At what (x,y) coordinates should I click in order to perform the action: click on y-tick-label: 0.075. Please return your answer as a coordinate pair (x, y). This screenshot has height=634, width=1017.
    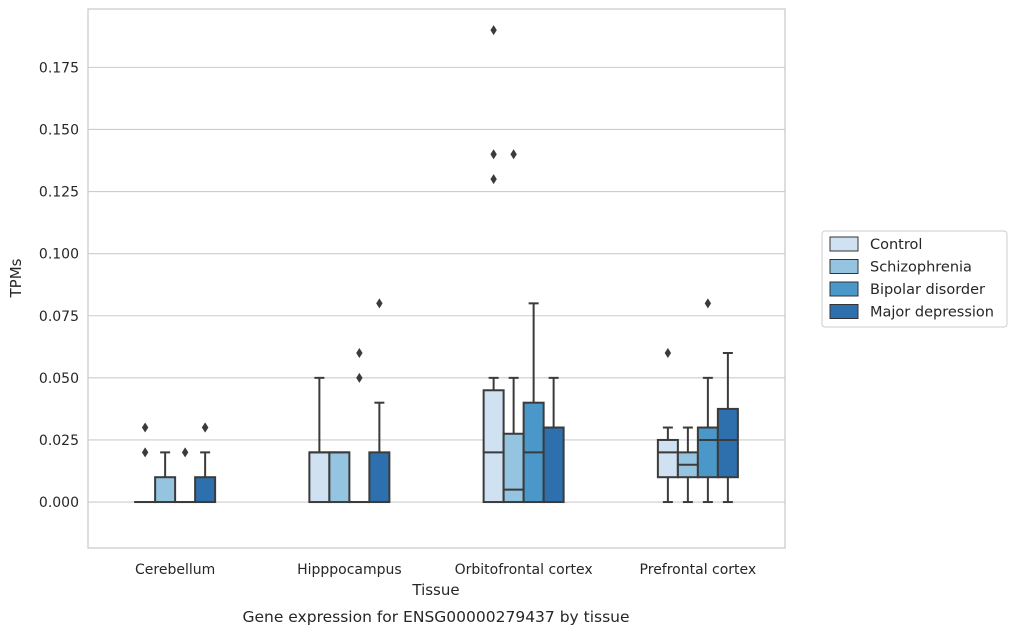
    Looking at the image, I should click on (59, 317).